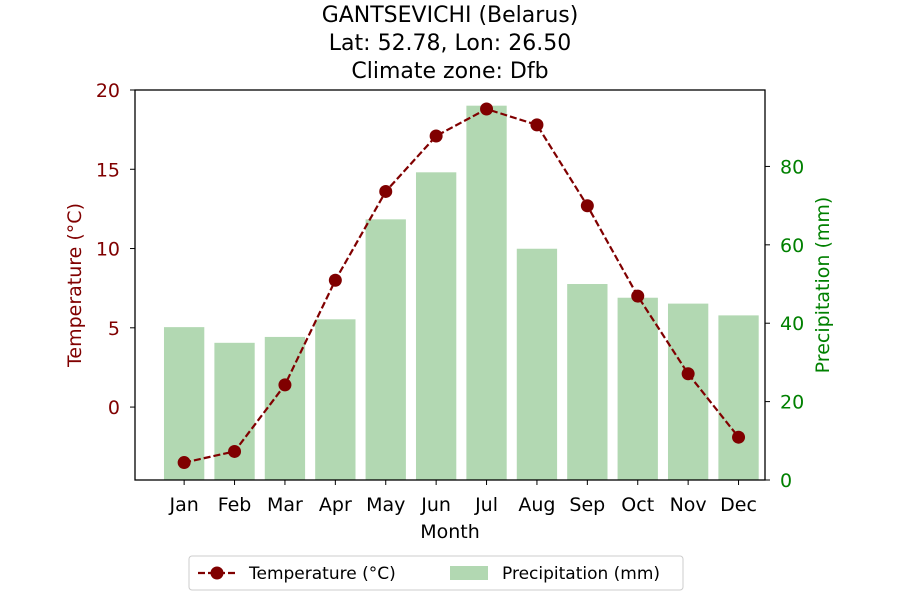  I want to click on legend: Temperature (°C) Precipitation (mm), so click(436, 573).